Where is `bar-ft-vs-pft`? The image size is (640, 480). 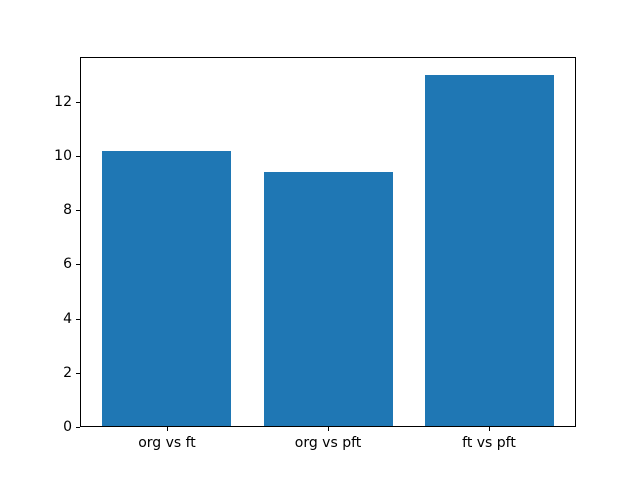 bar-ft-vs-pft is located at coordinates (489, 250).